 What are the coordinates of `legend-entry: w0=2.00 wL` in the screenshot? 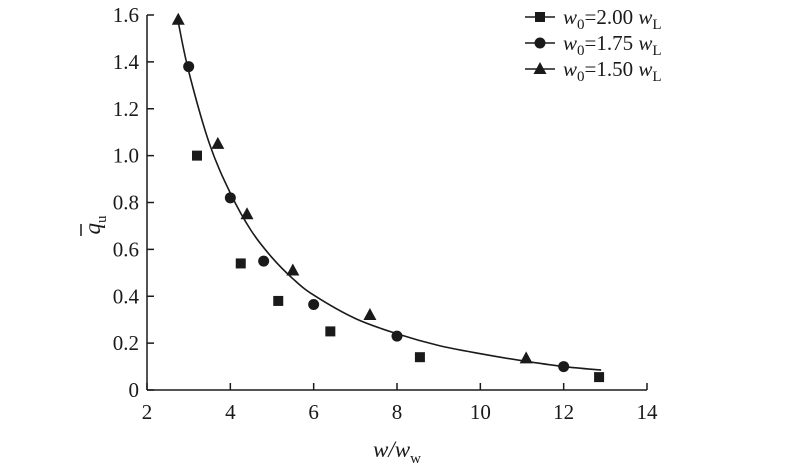 It's located at (593, 19).